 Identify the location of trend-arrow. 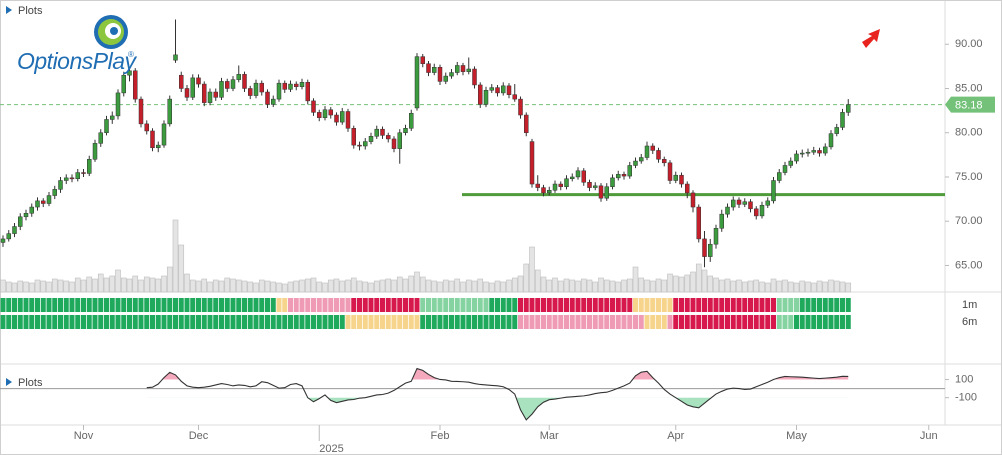
(871, 38).